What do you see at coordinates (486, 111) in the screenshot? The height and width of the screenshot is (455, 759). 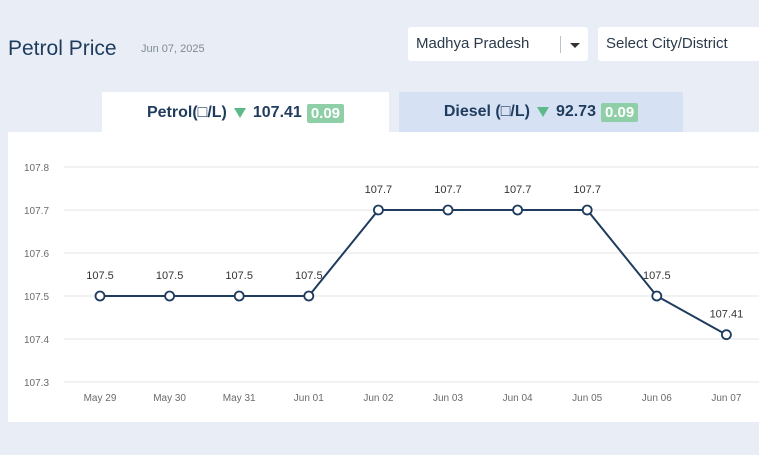 I see `tab-diesel-label: Diesel (□/L)` at bounding box center [486, 111].